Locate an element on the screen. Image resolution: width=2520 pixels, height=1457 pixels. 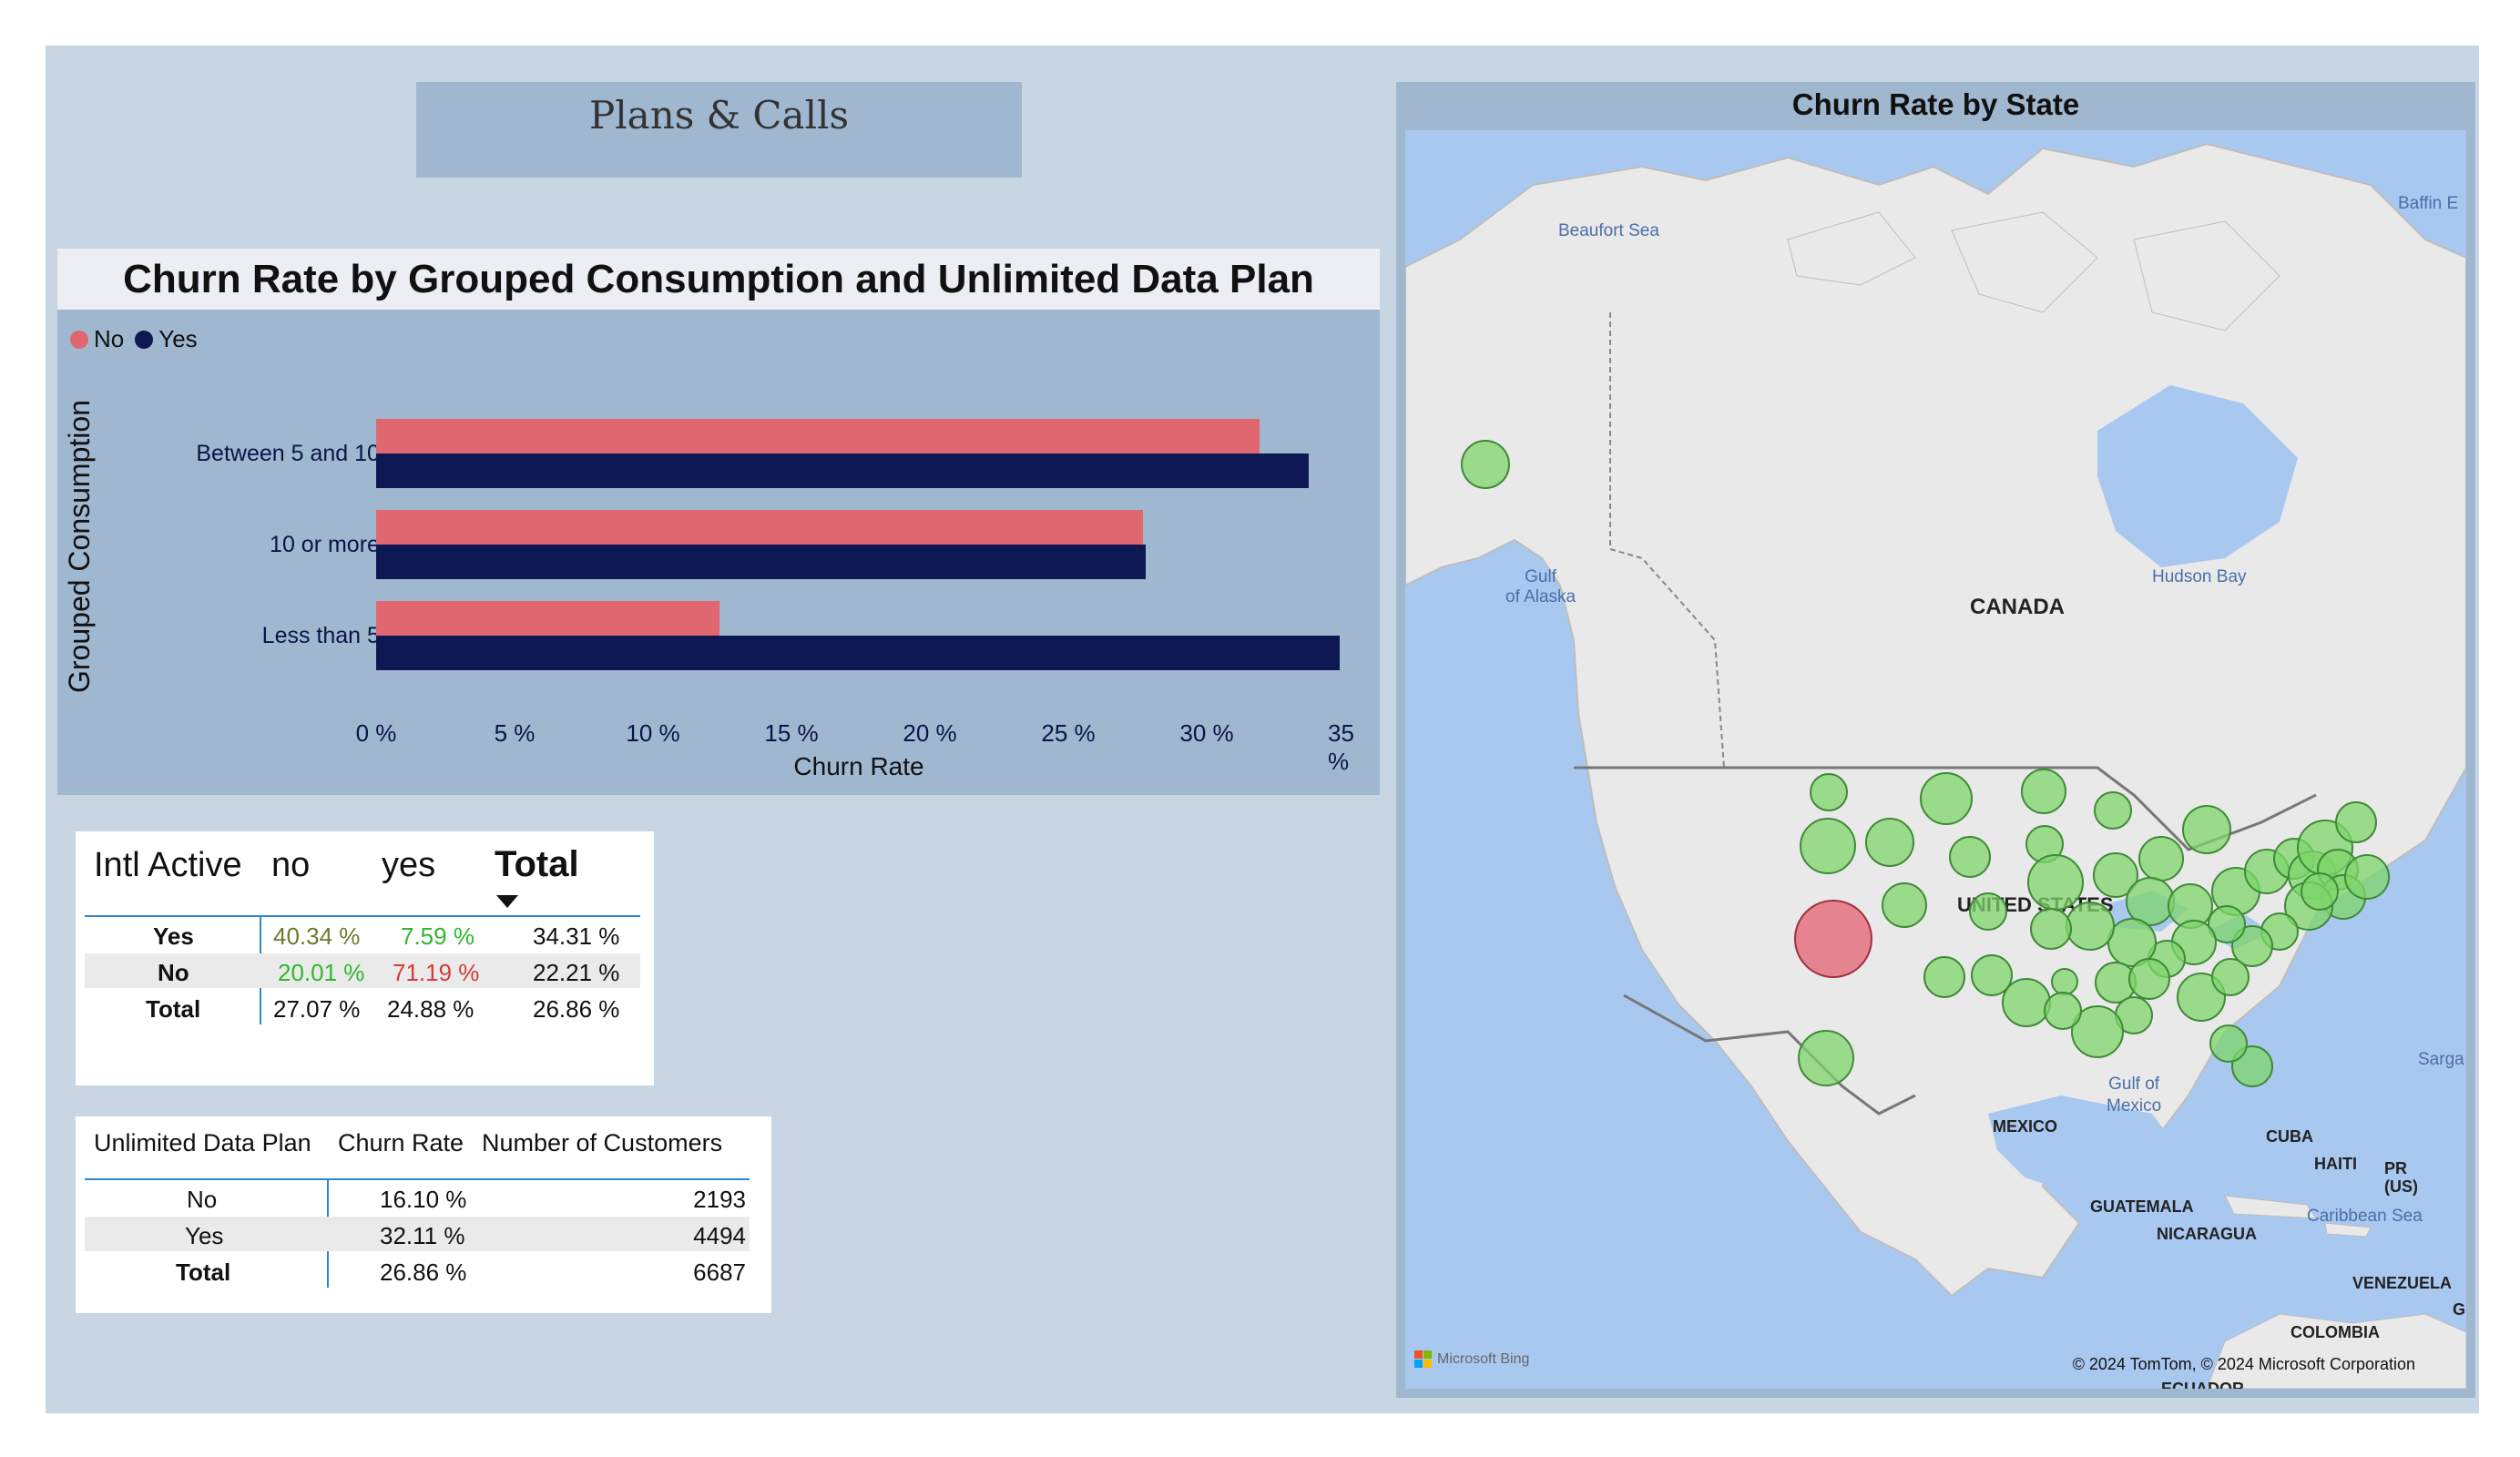
map-label-colombia: COLOMBIA is located at coordinates (2335, 1332).